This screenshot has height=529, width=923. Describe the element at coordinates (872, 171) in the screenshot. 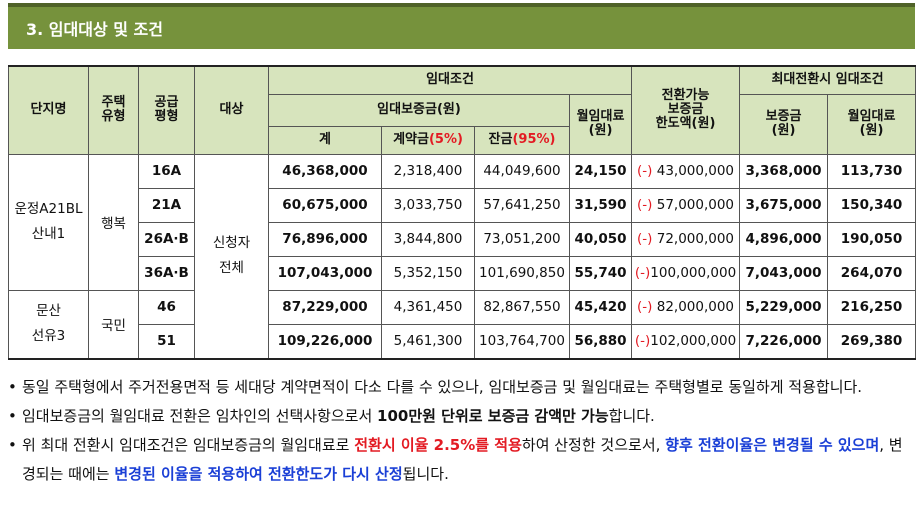

I see `max-rent: 113,730` at that location.